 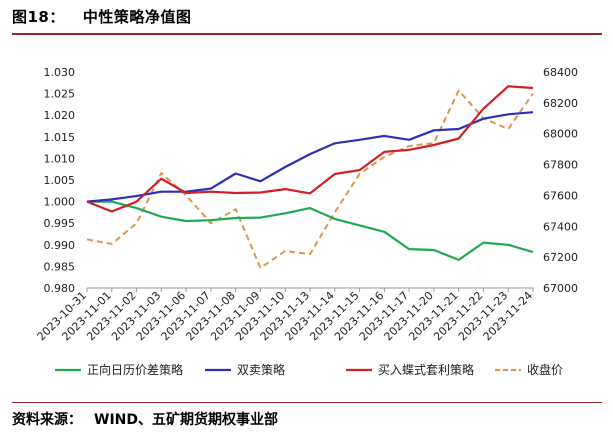 What do you see at coordinates (60, 158) in the screenshot?
I see `y-left-tick-label: 1.010` at bounding box center [60, 158].